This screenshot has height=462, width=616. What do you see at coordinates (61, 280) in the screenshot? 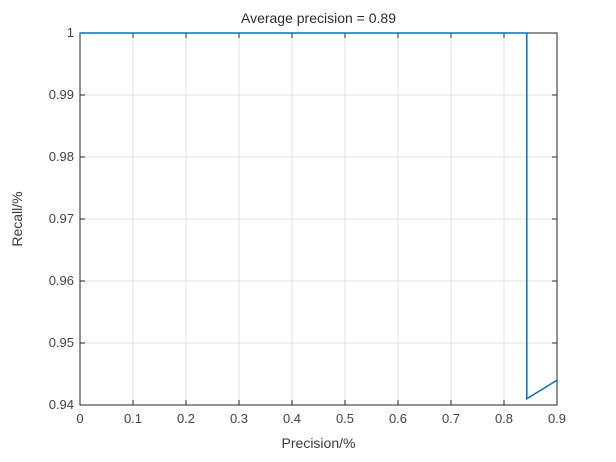
I see `y-tick-label: 0.96` at bounding box center [61, 280].